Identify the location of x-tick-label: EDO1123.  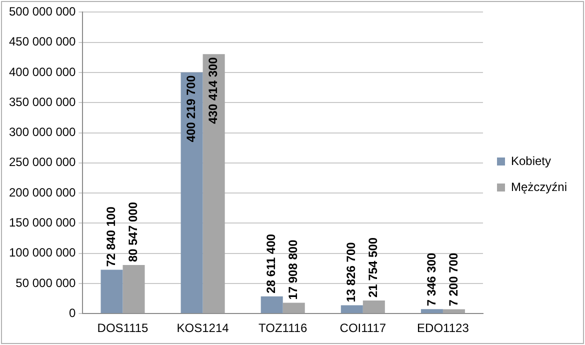
(443, 328).